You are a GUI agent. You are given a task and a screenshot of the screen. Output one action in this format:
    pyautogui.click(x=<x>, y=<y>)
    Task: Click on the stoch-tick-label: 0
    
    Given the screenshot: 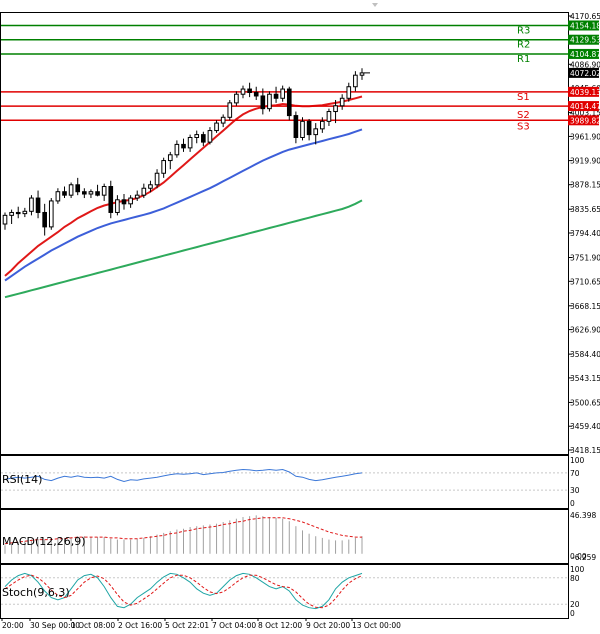 What is the action you would take?
    pyautogui.click(x=572, y=613)
    